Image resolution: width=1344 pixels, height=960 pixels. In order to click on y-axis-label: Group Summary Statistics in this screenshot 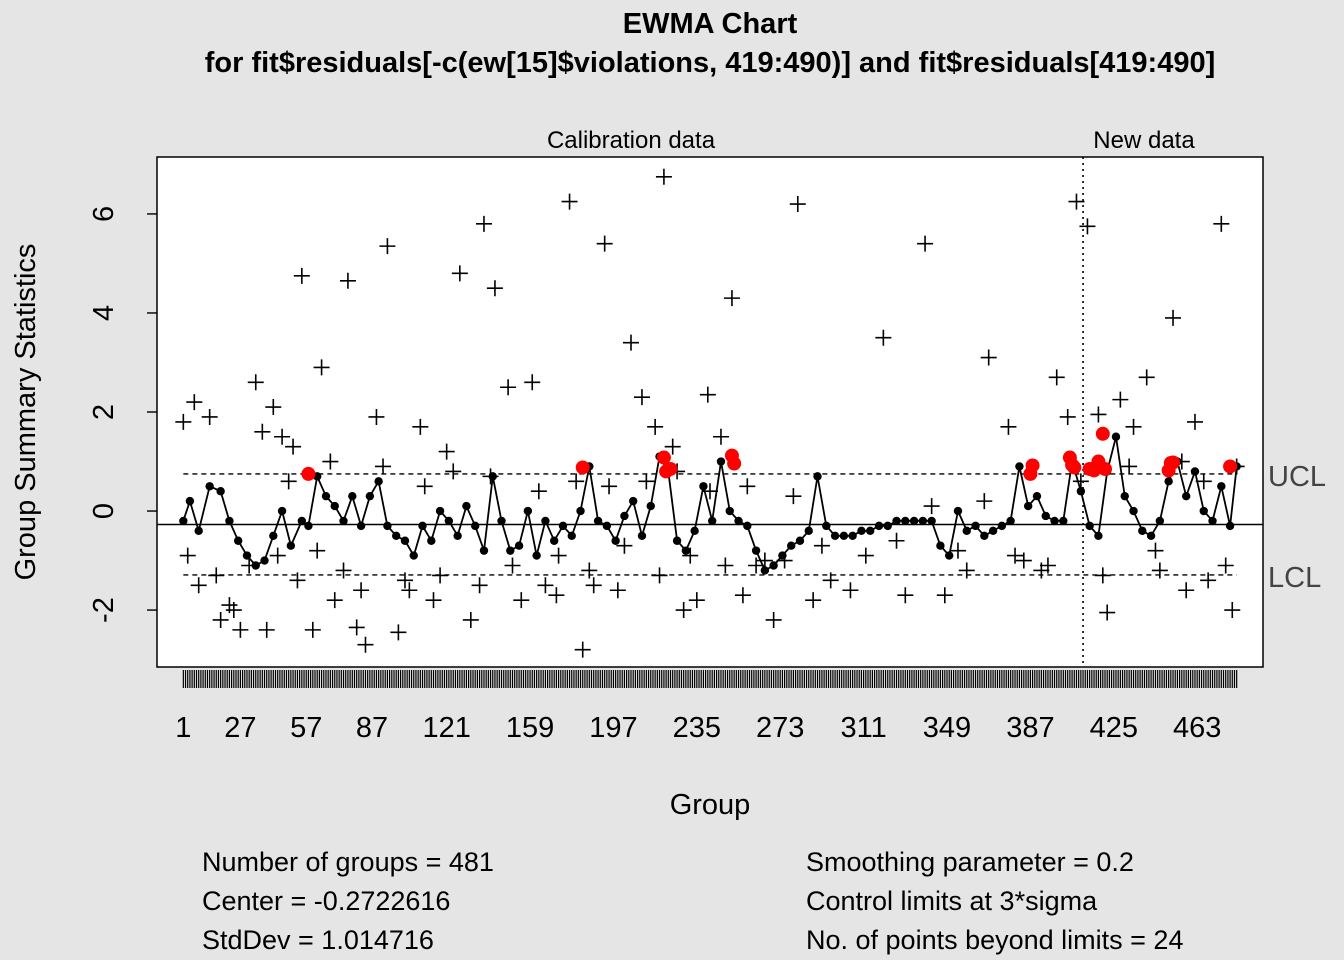, I will do `click(26, 412)`.